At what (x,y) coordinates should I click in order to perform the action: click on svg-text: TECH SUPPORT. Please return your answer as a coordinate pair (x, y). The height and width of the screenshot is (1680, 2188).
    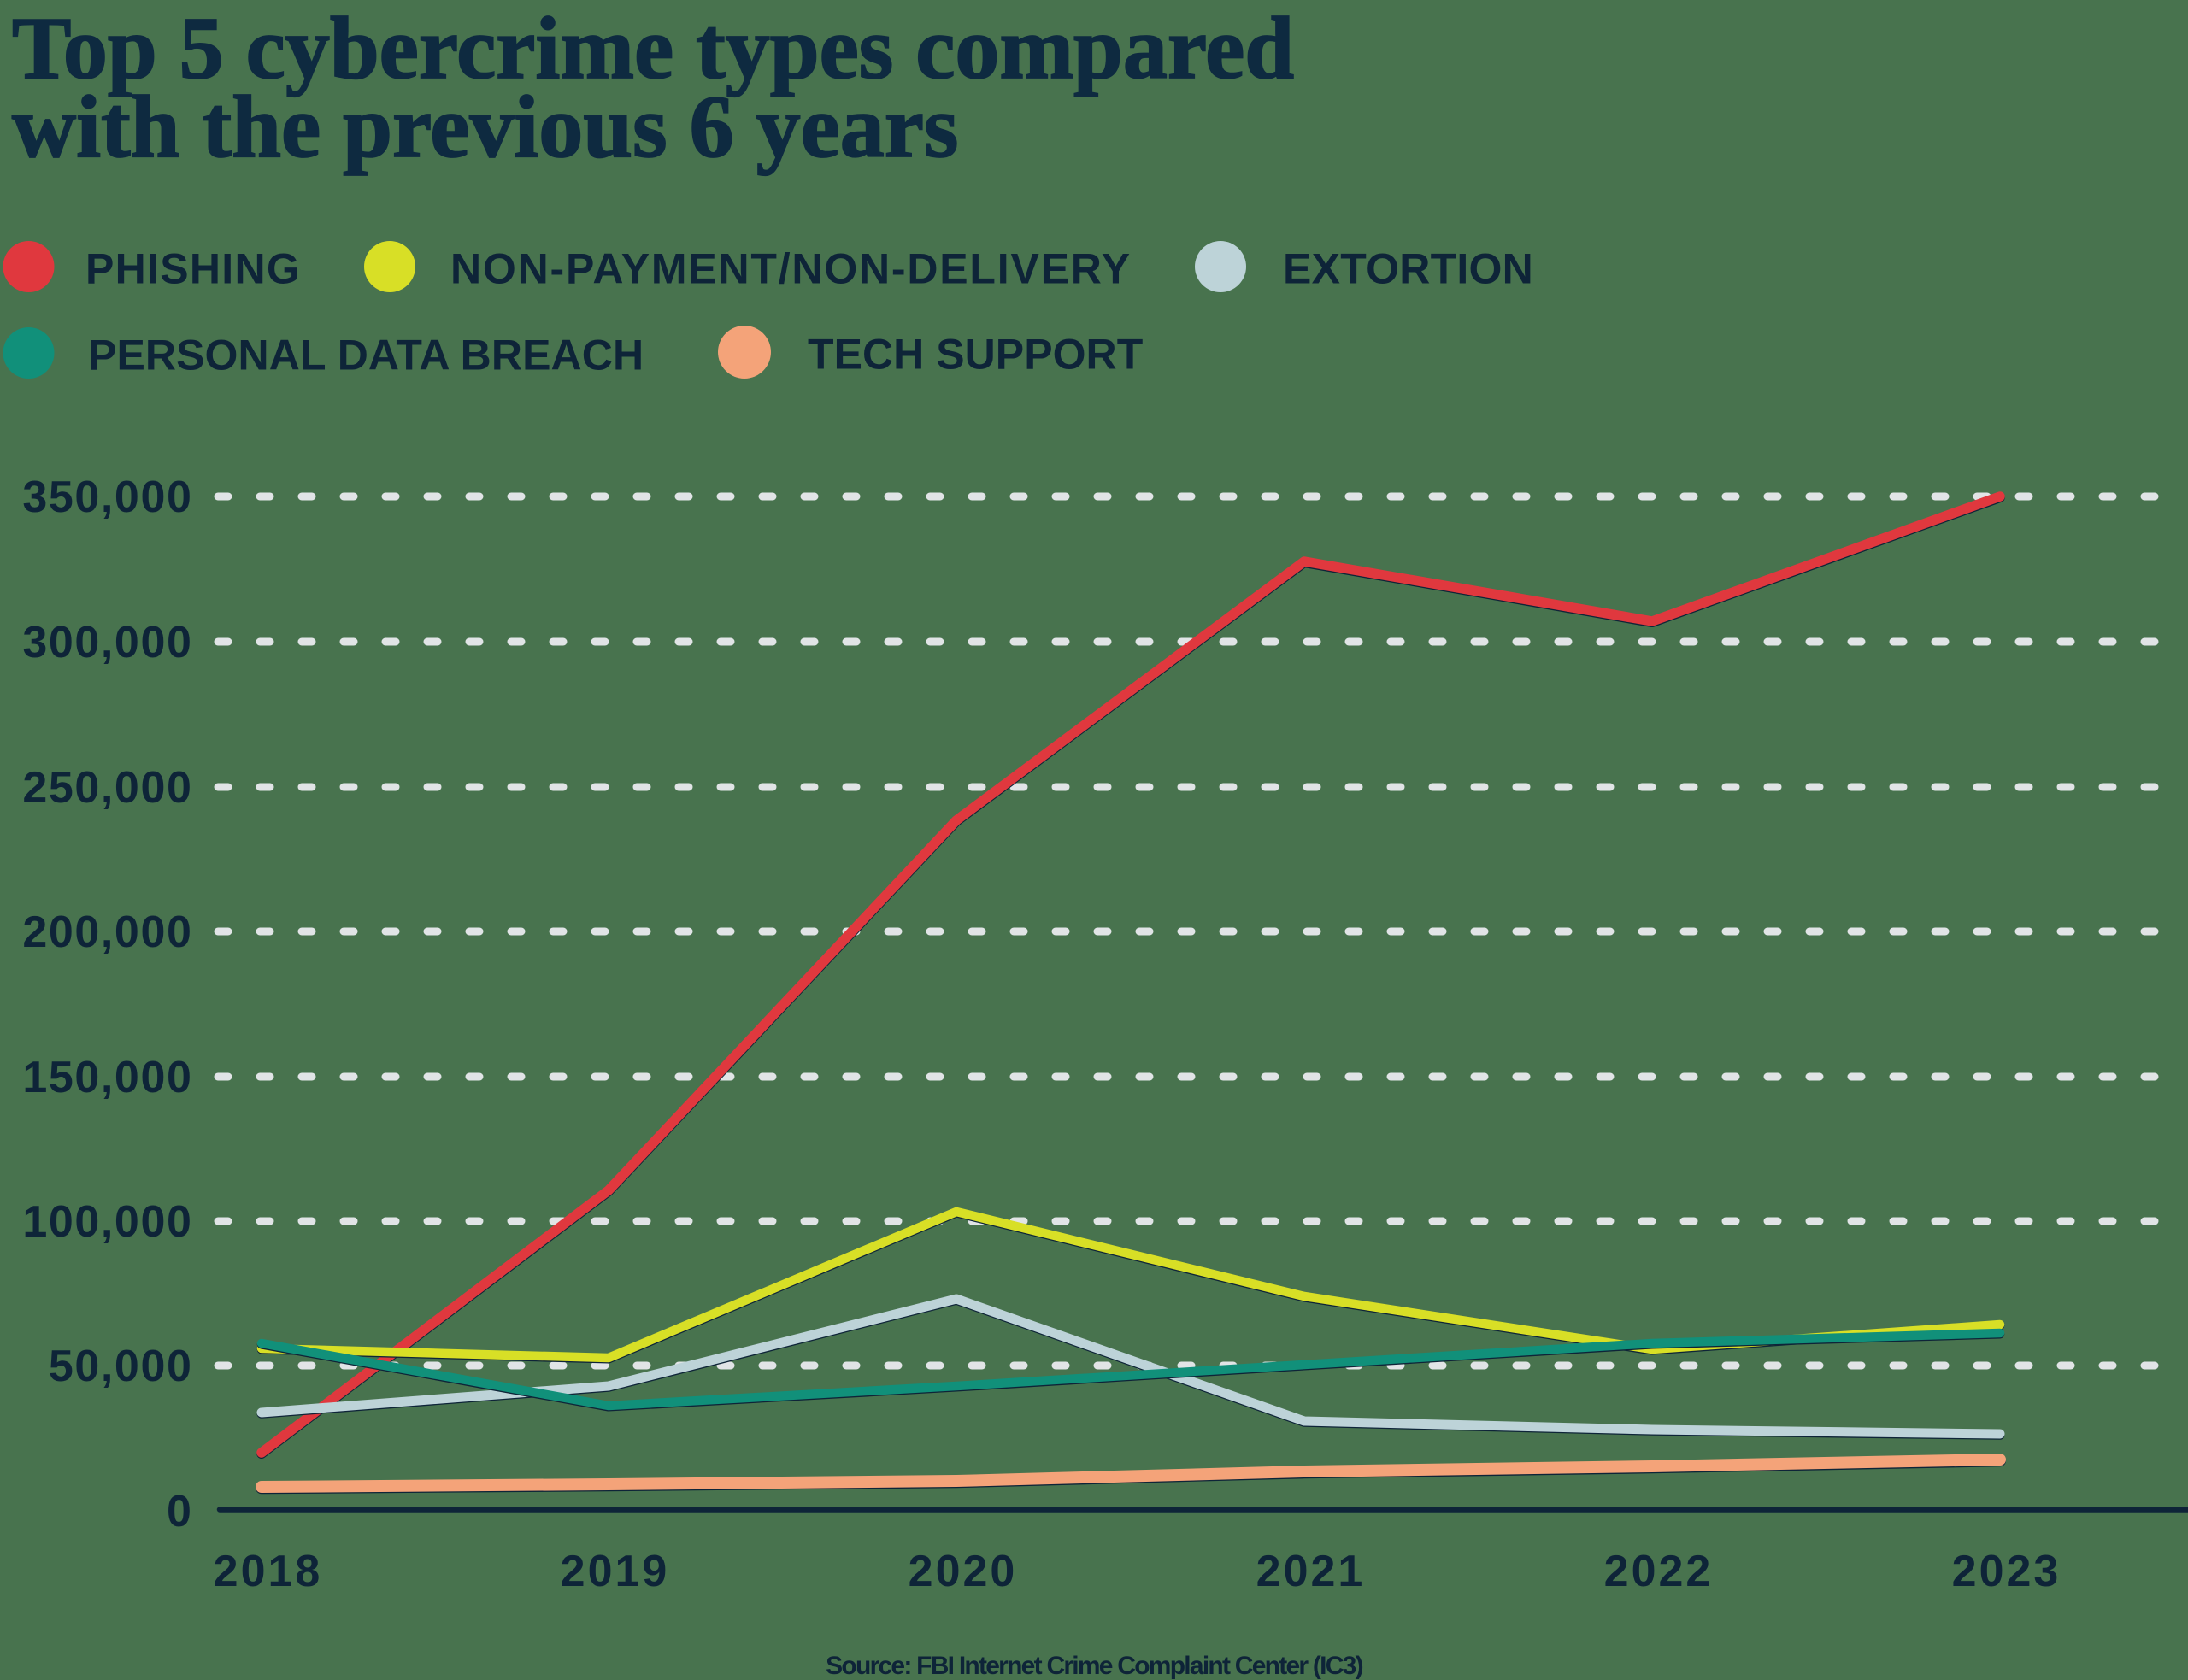
    Looking at the image, I should click on (976, 355).